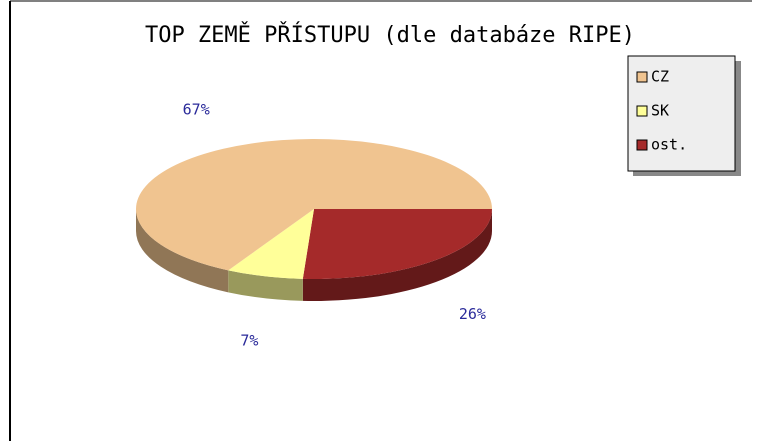 This screenshot has height=441, width=758. What do you see at coordinates (669, 145) in the screenshot?
I see `legend-label: ost.` at bounding box center [669, 145].